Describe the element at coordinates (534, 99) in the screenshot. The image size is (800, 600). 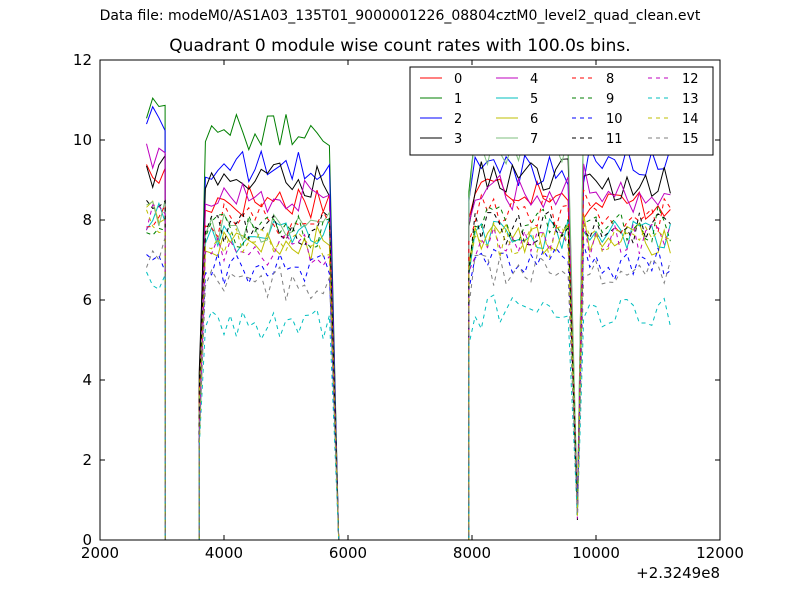
I see `legend-label: 5` at that location.